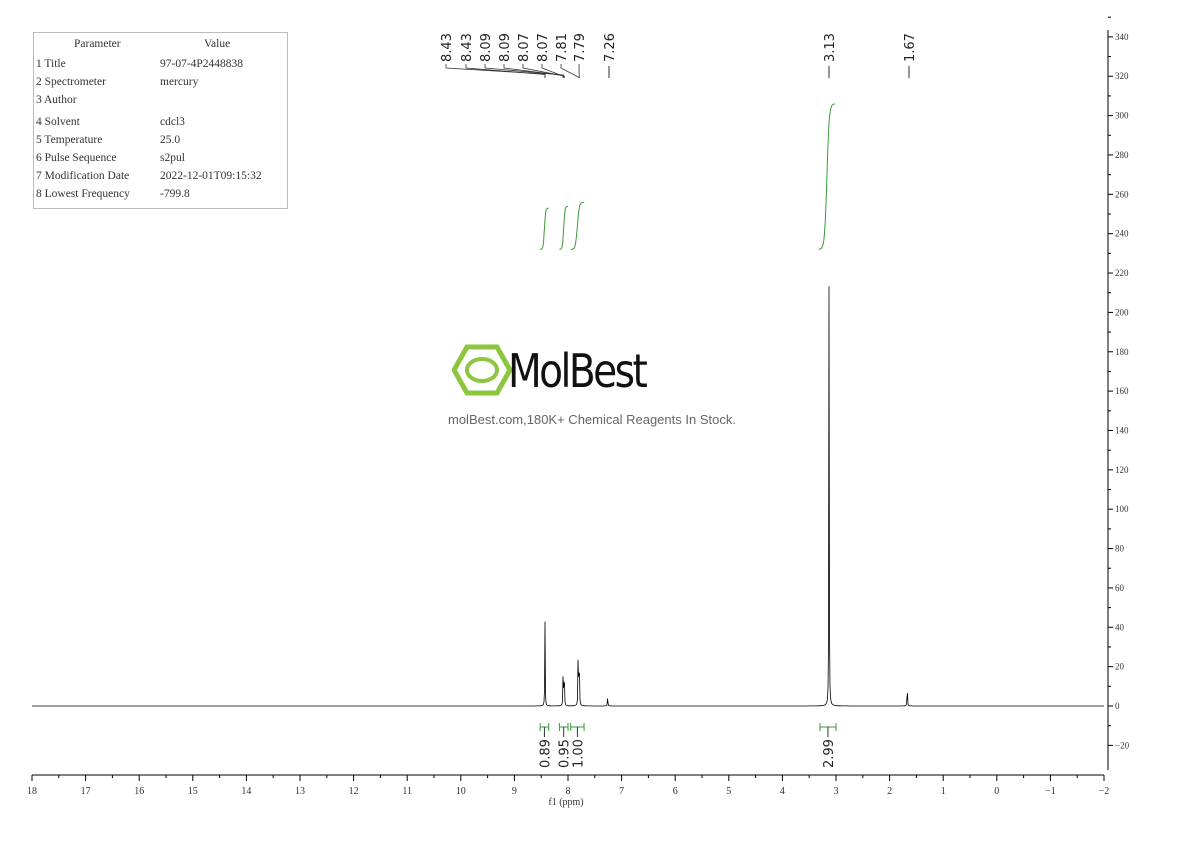 The width and height of the screenshot is (1190, 841). I want to click on parameter-header-row: Parameter Value, so click(160, 44).